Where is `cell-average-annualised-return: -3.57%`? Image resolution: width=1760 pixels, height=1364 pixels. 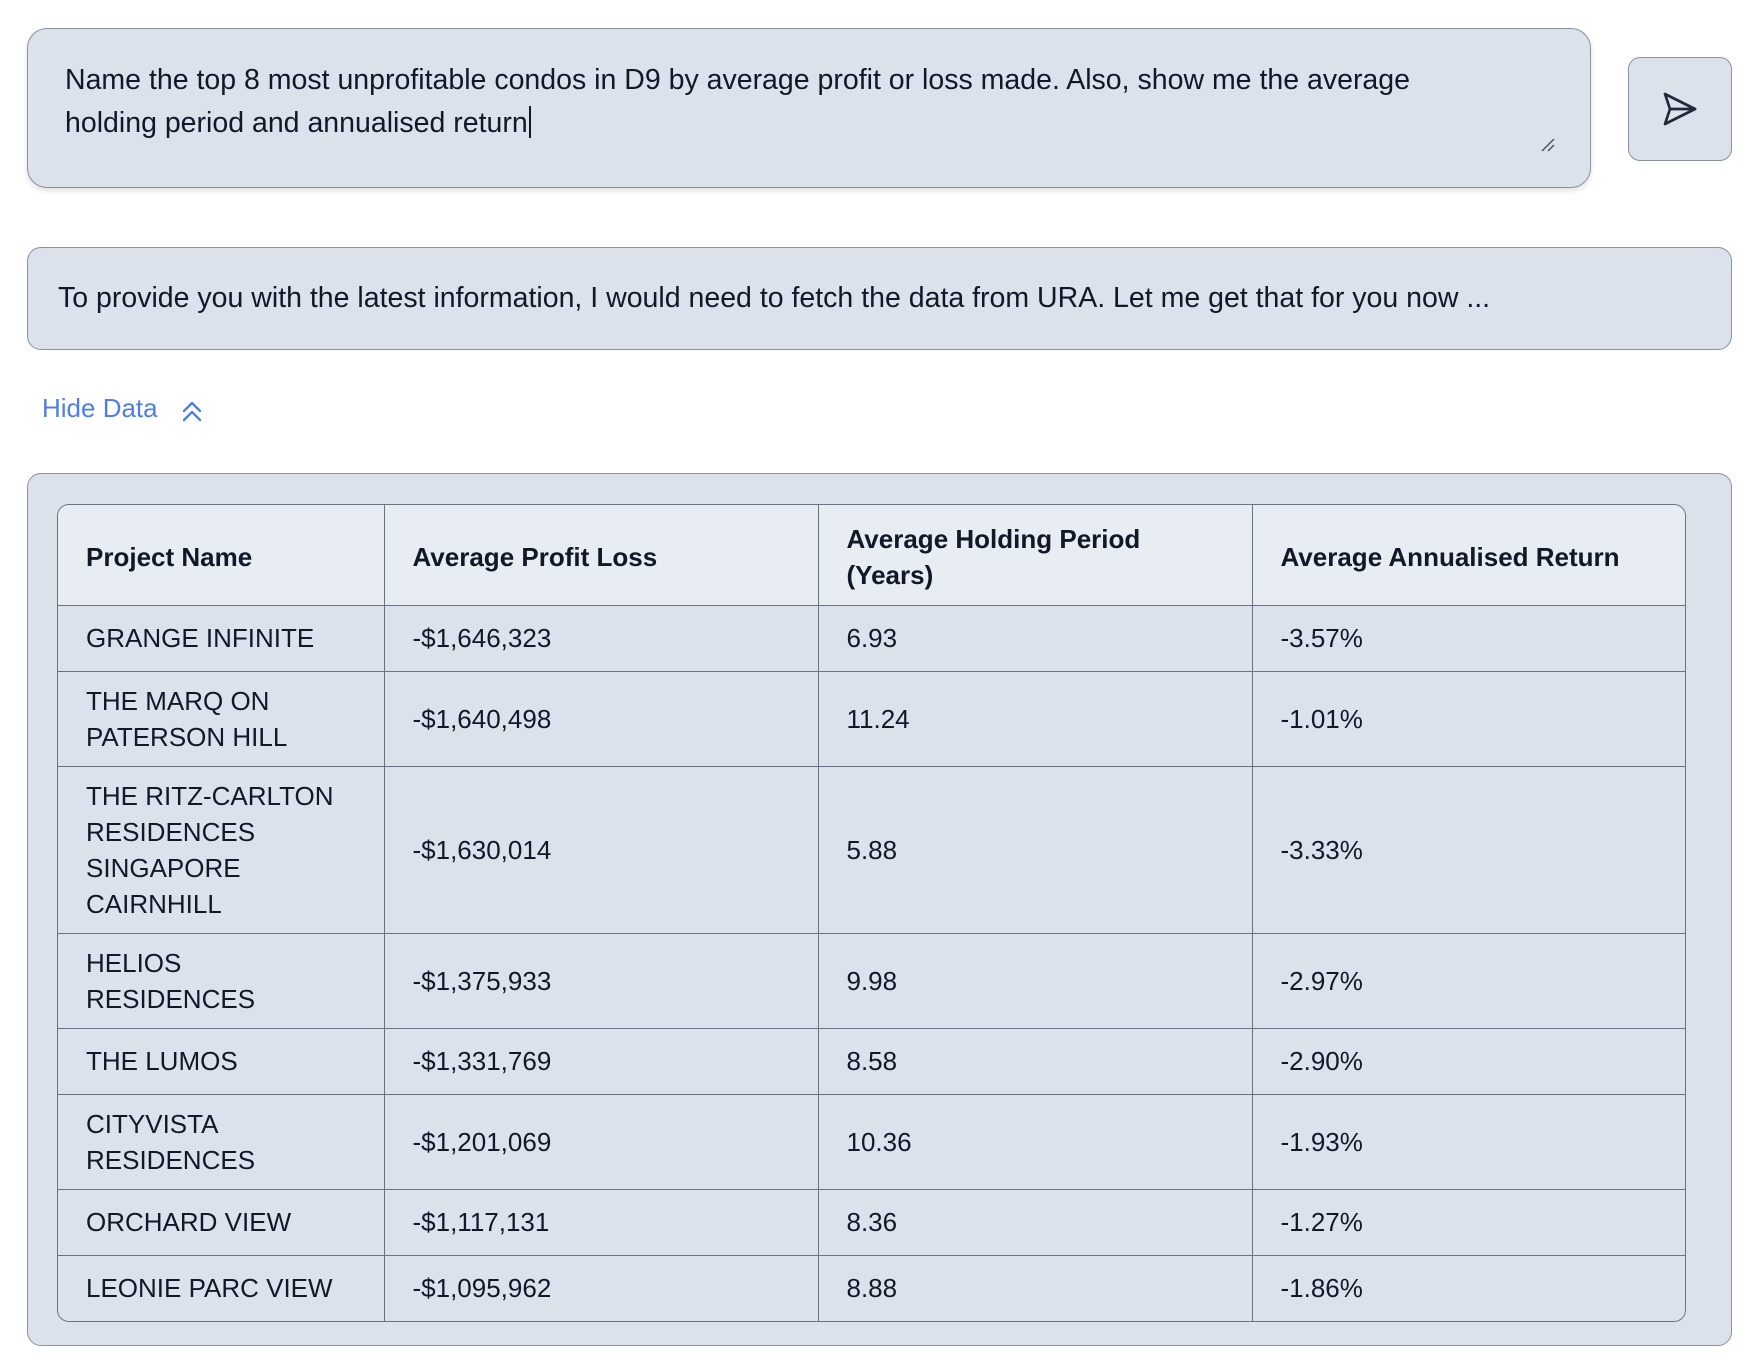
cell-average-annualised-return: -3.57% is located at coordinates (1468, 638).